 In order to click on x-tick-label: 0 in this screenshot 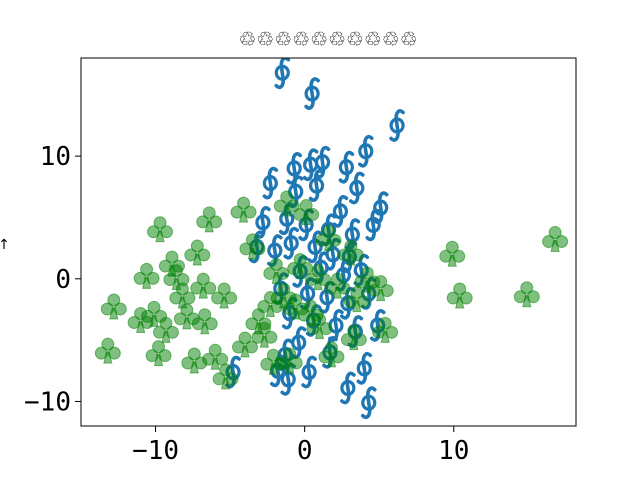, I will do `click(305, 451)`.